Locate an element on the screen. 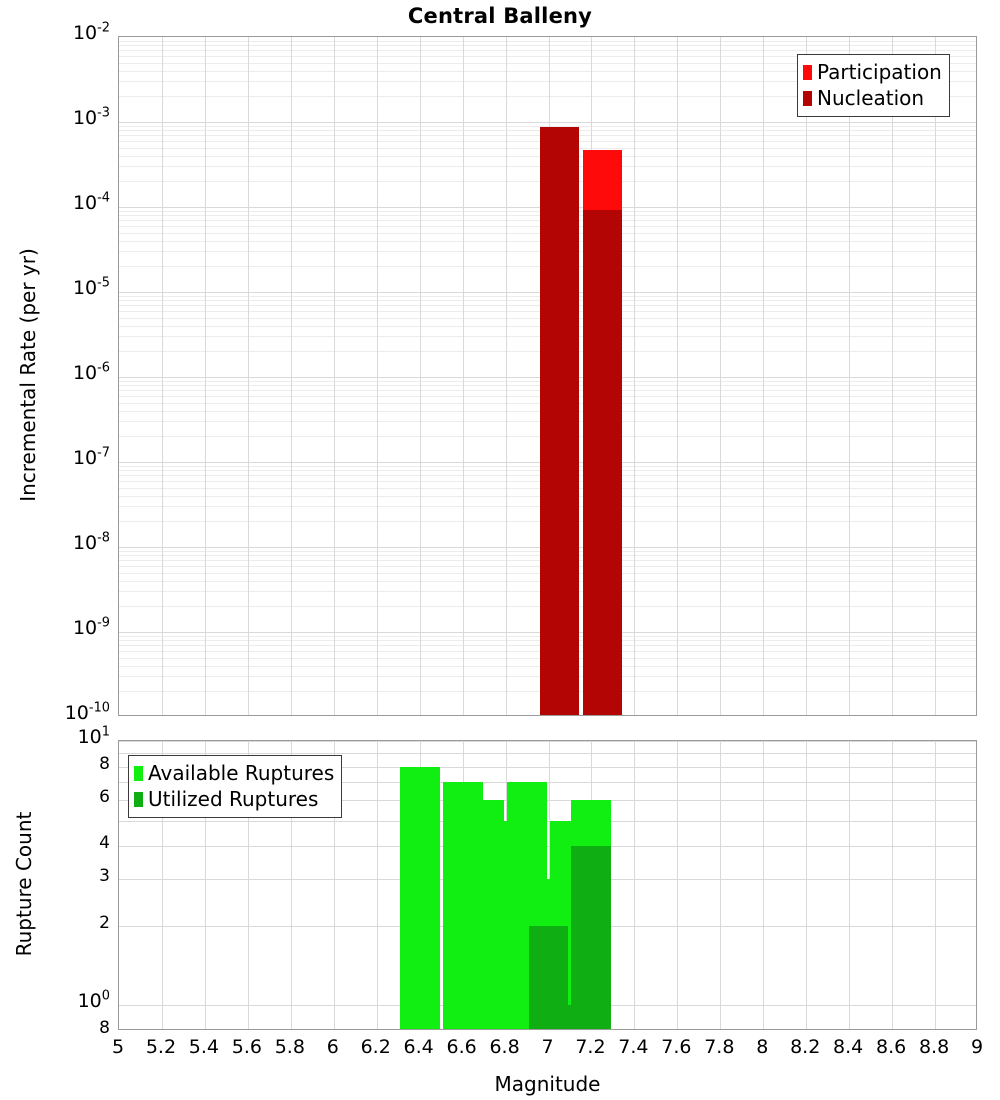  x-axis-tick-label: 8.4 is located at coordinates (848, 1047).